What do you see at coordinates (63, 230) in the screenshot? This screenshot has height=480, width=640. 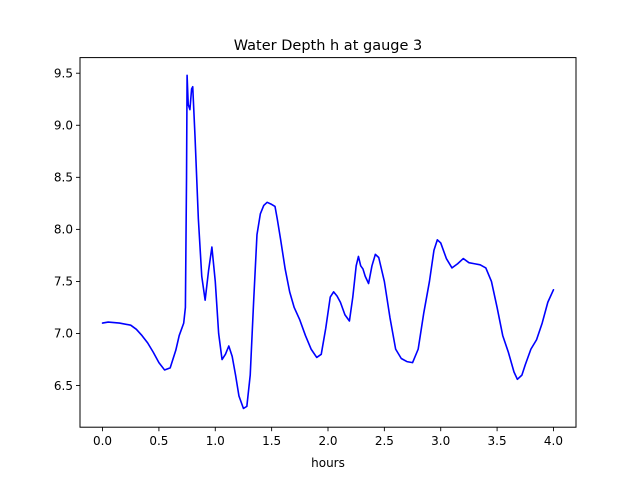 I see `y-tick-label: 8.0` at bounding box center [63, 230].